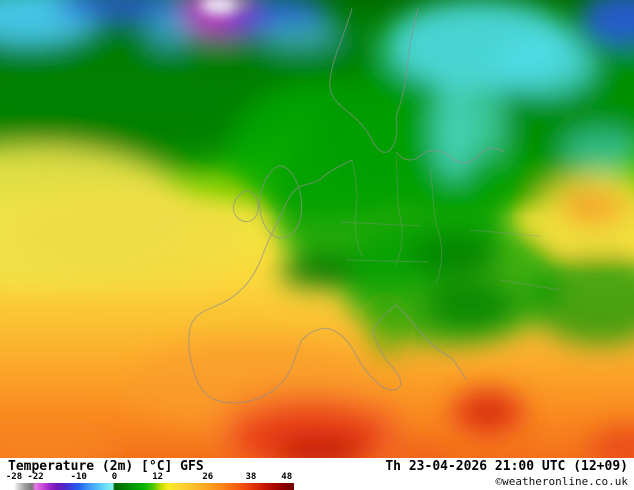 This screenshot has width=634, height=490. What do you see at coordinates (106, 466) in the screenshot?
I see `legend-title: Temperature (2m) [°C] GFS` at bounding box center [106, 466].